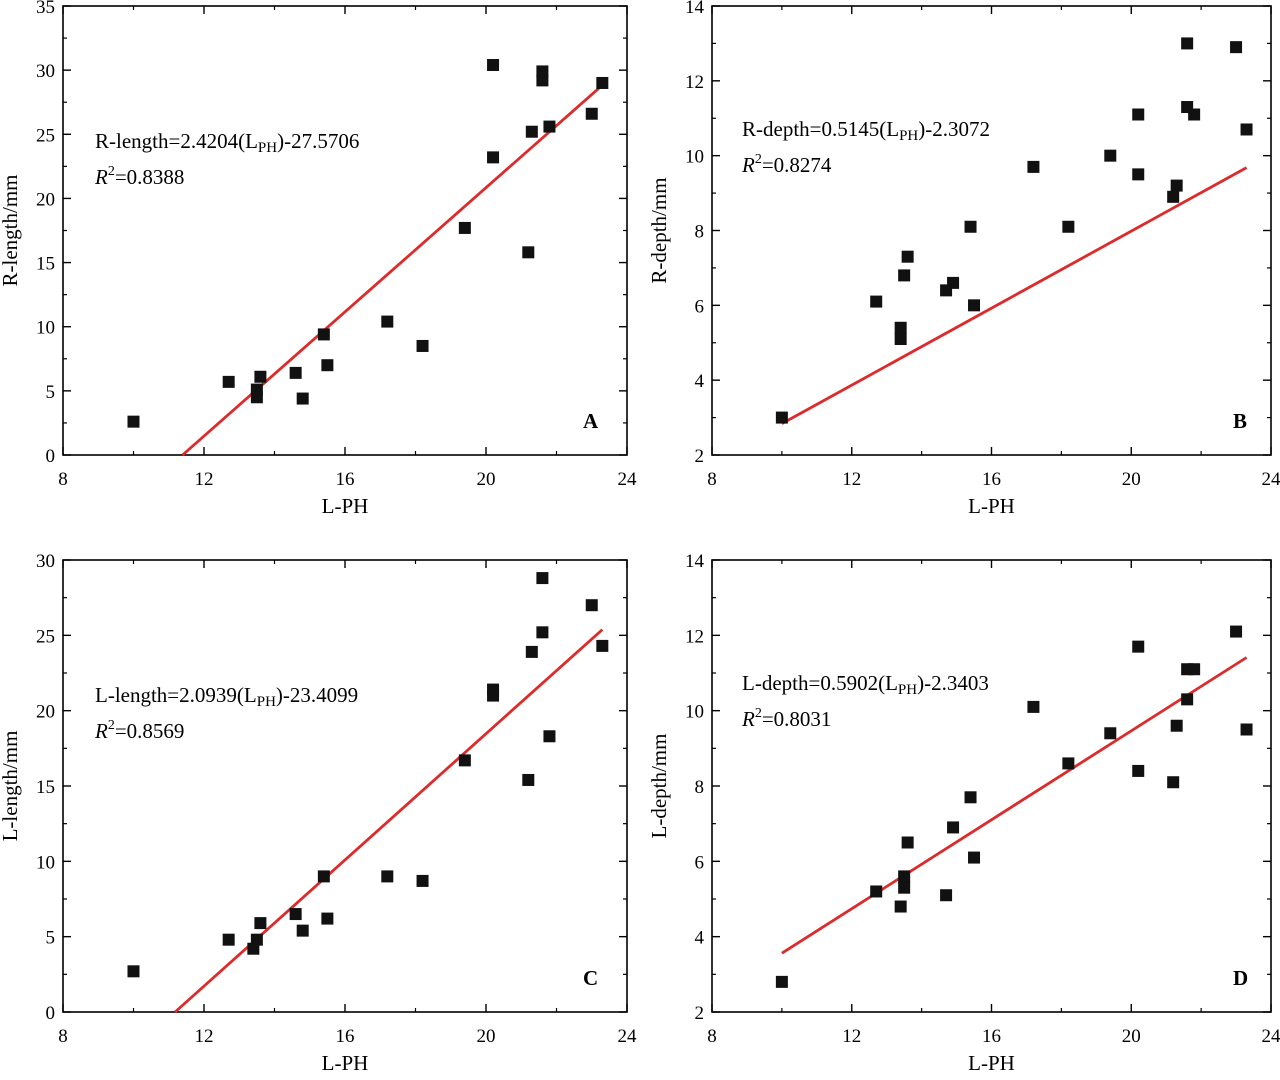  I want to click on y-tick-label: 4, so click(700, 381).